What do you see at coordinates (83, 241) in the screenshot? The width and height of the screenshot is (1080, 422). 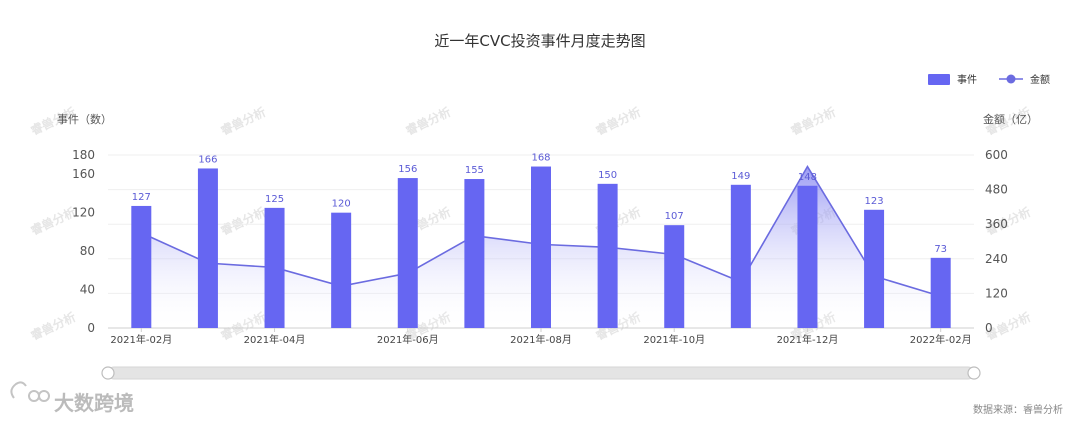 I see `y-axis-left-ticks: 0 40 80 120 160 180` at bounding box center [83, 241].